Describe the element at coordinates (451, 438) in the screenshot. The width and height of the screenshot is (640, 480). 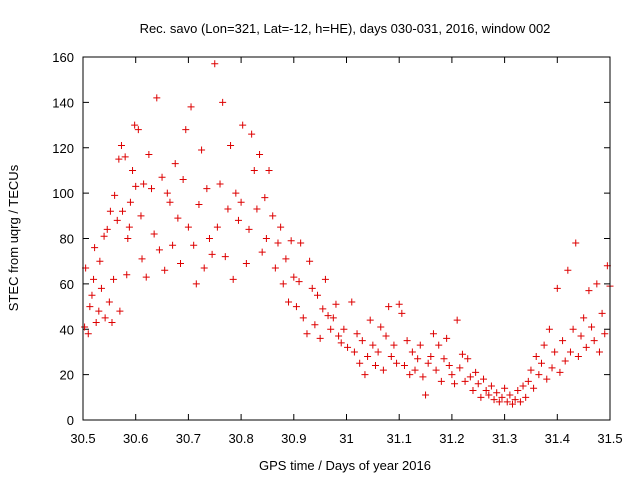
I see `x-tick-label: 31.2` at that location.